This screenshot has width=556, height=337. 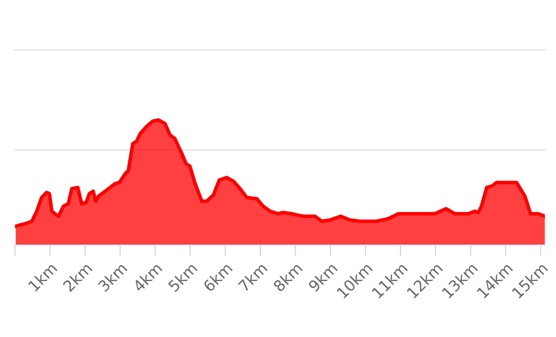 What do you see at coordinates (217, 277) in the screenshot?
I see `x-tick-label: 6km` at bounding box center [217, 277].